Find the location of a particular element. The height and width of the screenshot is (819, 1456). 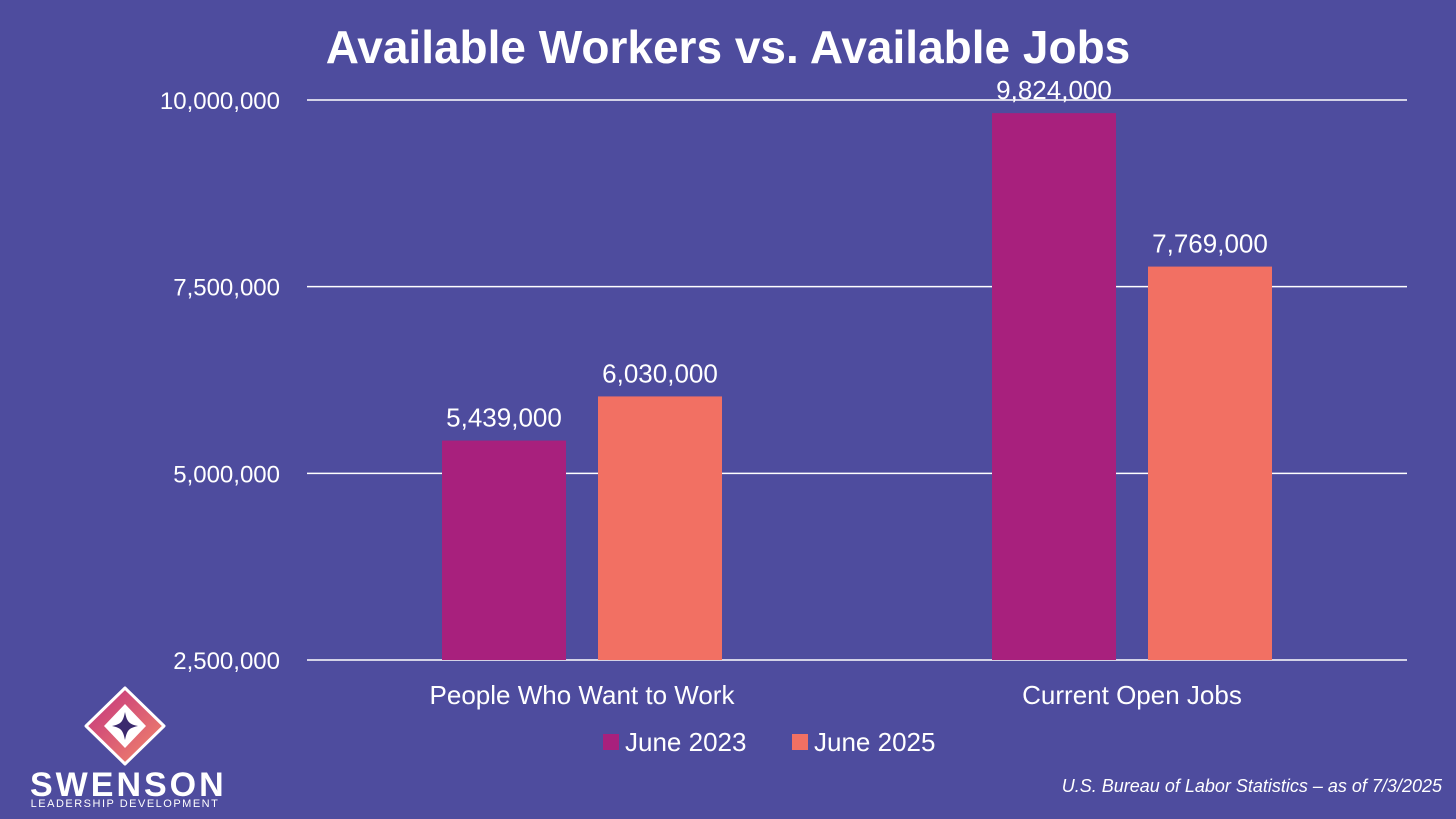

bar-value-label: 6,030,000 is located at coordinates (660, 373).